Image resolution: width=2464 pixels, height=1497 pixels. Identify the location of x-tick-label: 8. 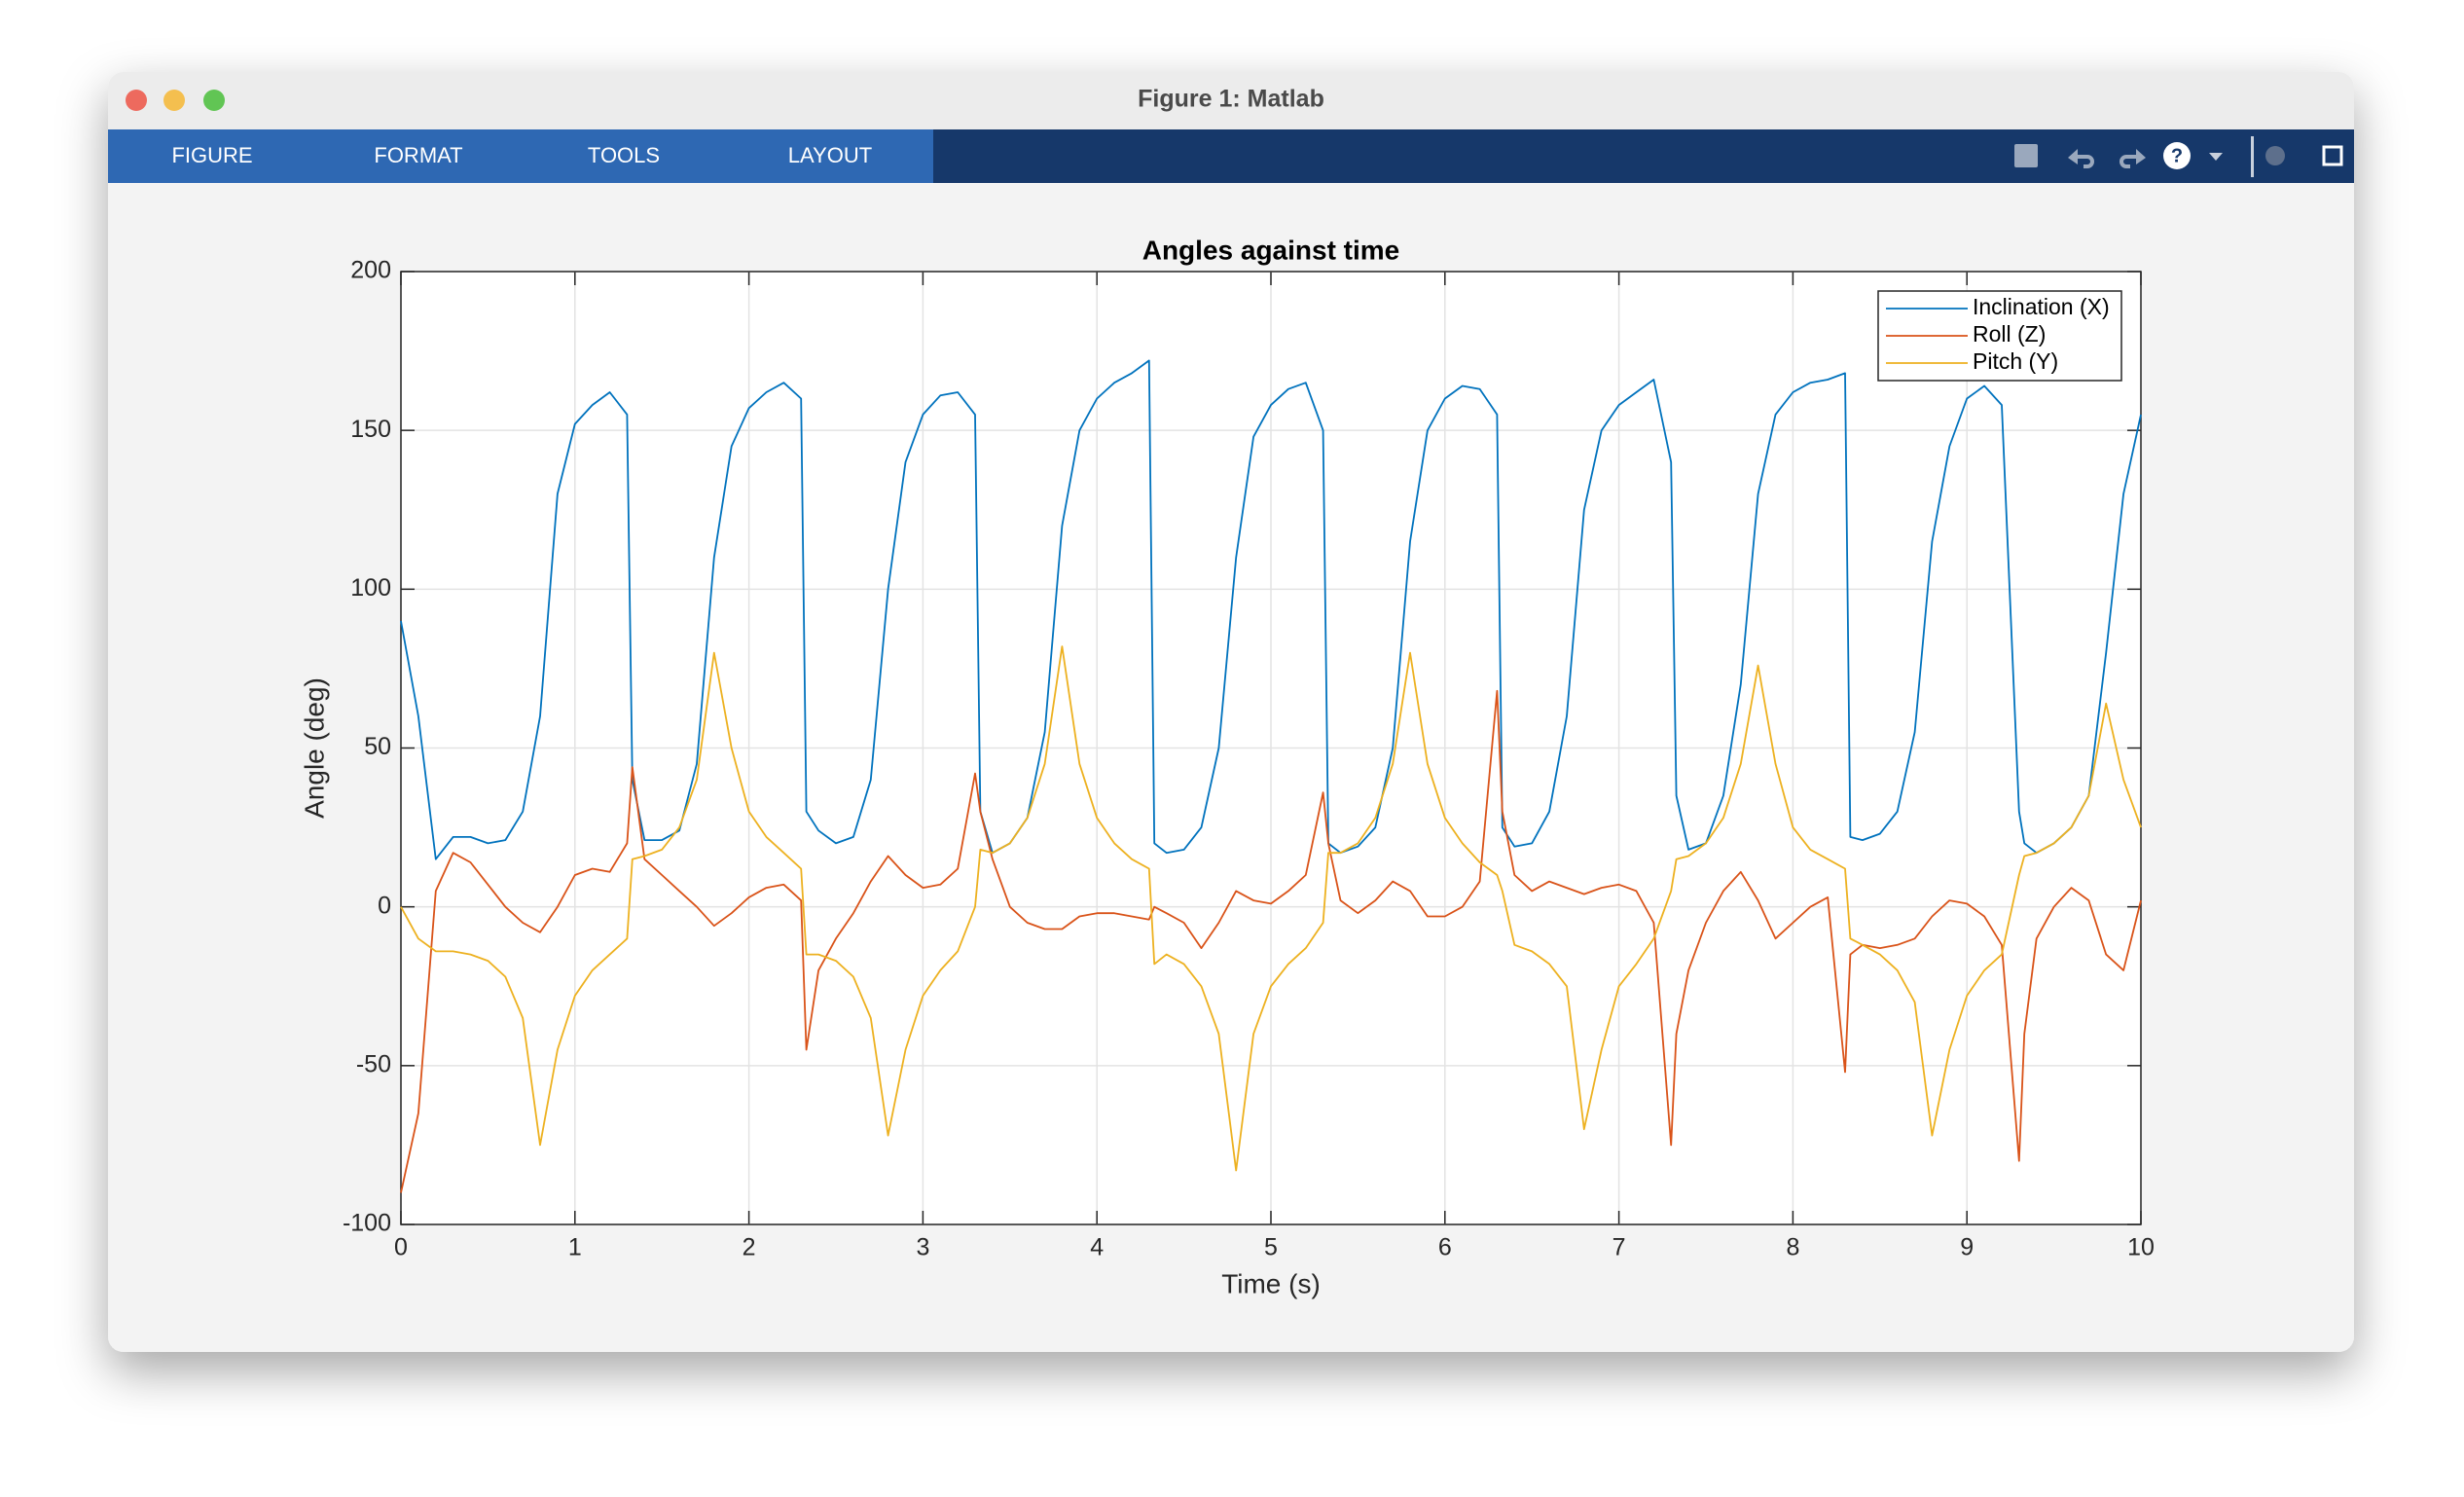
(1792, 1247).